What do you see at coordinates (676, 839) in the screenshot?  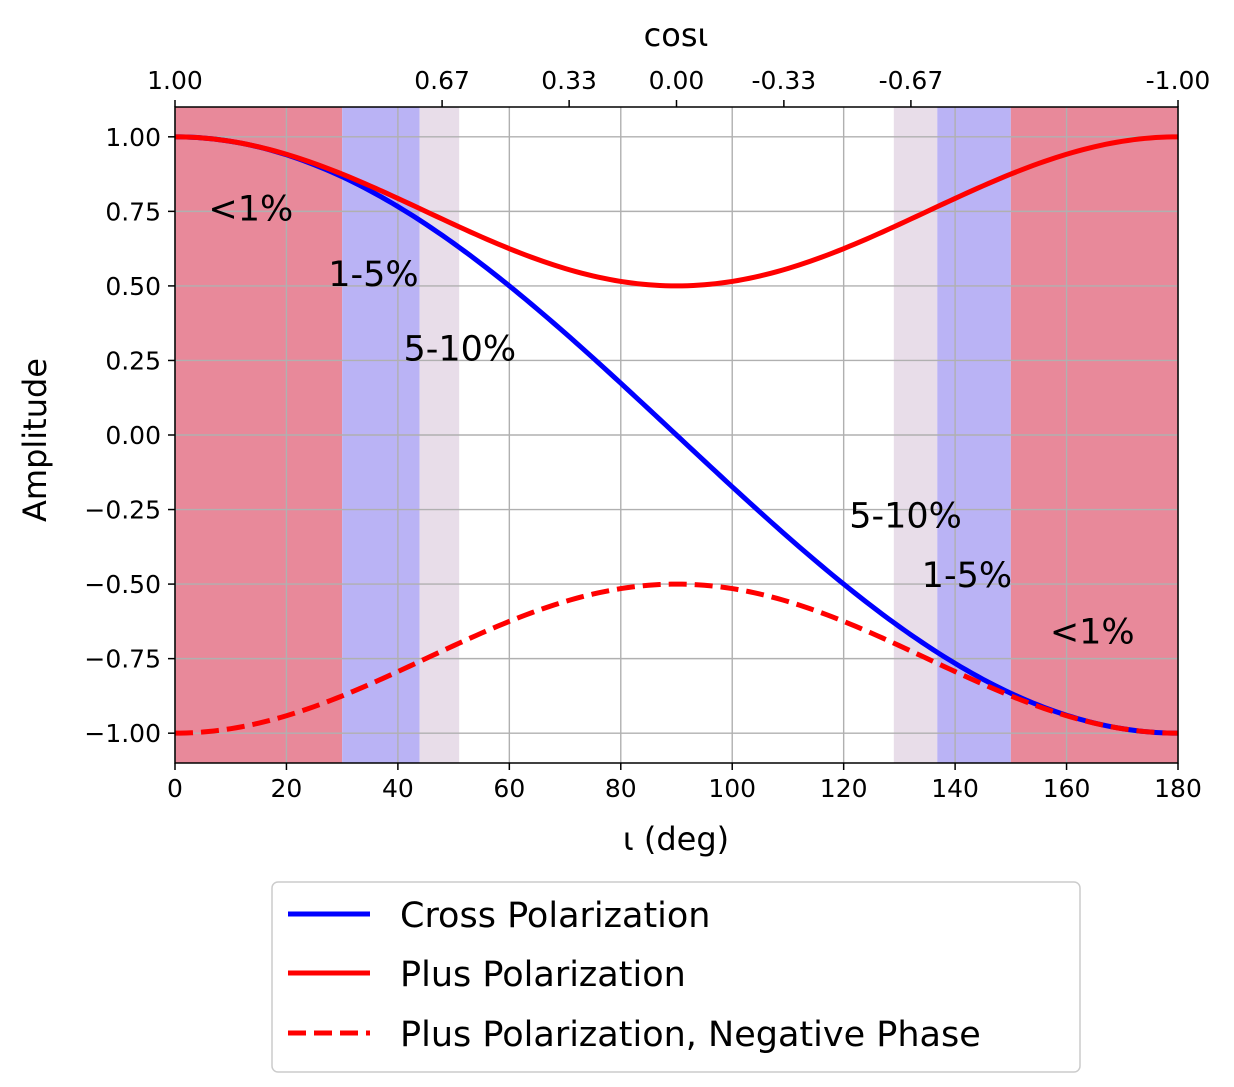 I see `x-axis-label: ι (deg)` at bounding box center [676, 839].